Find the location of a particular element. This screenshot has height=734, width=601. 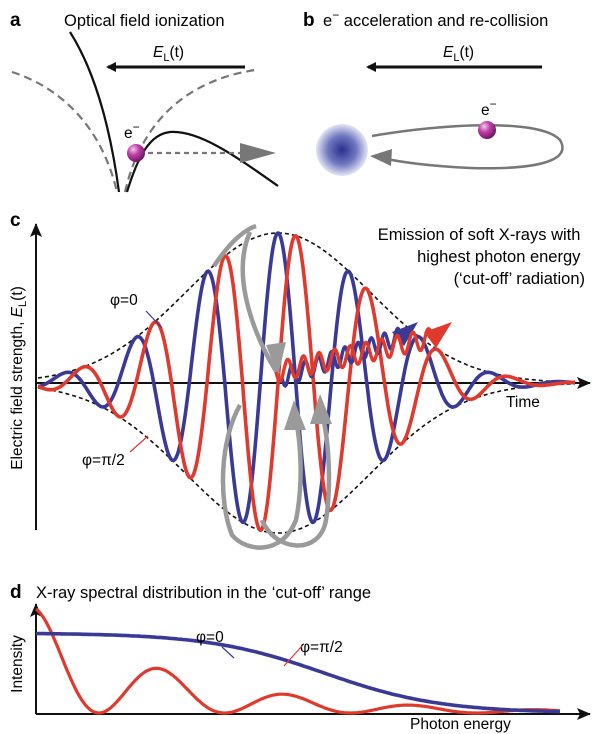

electron-a is located at coordinates (136, 153).